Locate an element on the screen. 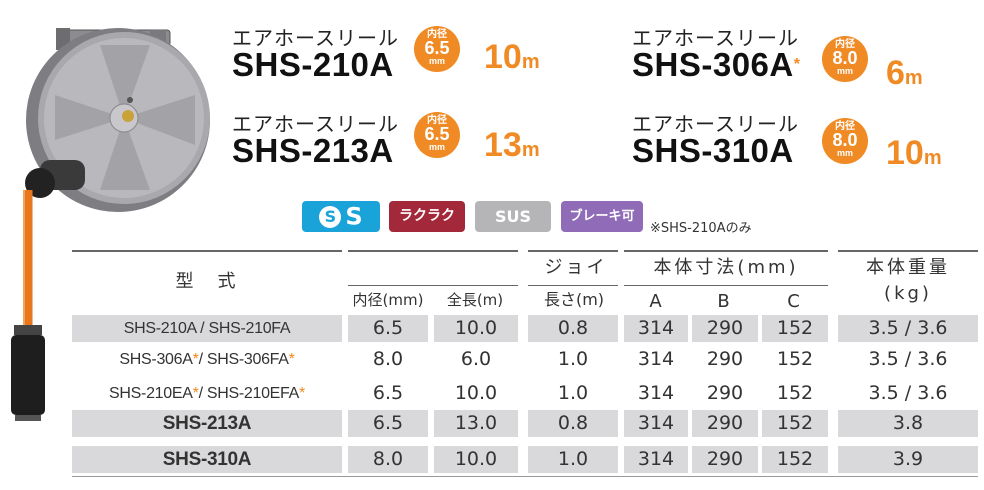 The width and height of the screenshot is (984, 490). table-row: SHS-213A 6.5 13.0 0.8 314 290 152 3.8 is located at coordinates (525, 423).